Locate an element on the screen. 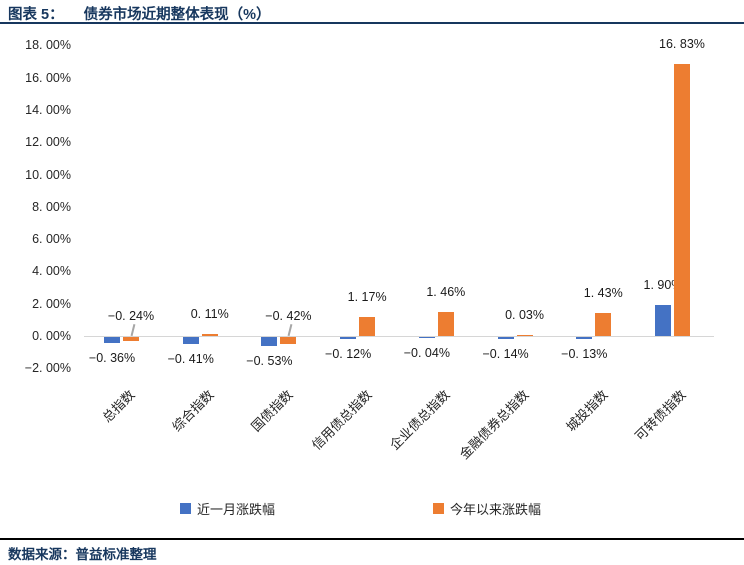  data-label: 16. 83% is located at coordinates (682, 44).